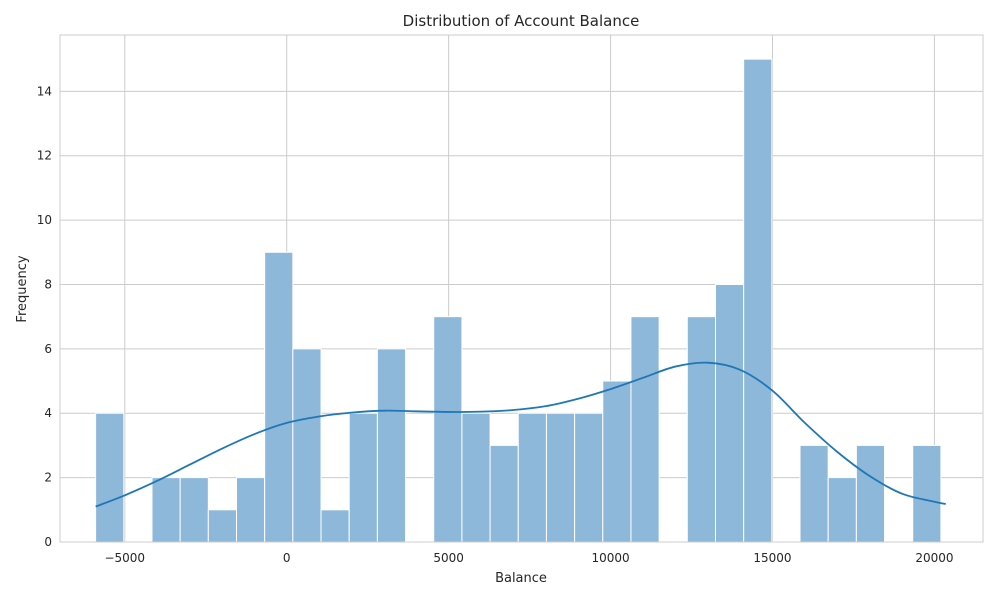  Describe the element at coordinates (48, 478) in the screenshot. I see `y-tick-label: 2` at that location.